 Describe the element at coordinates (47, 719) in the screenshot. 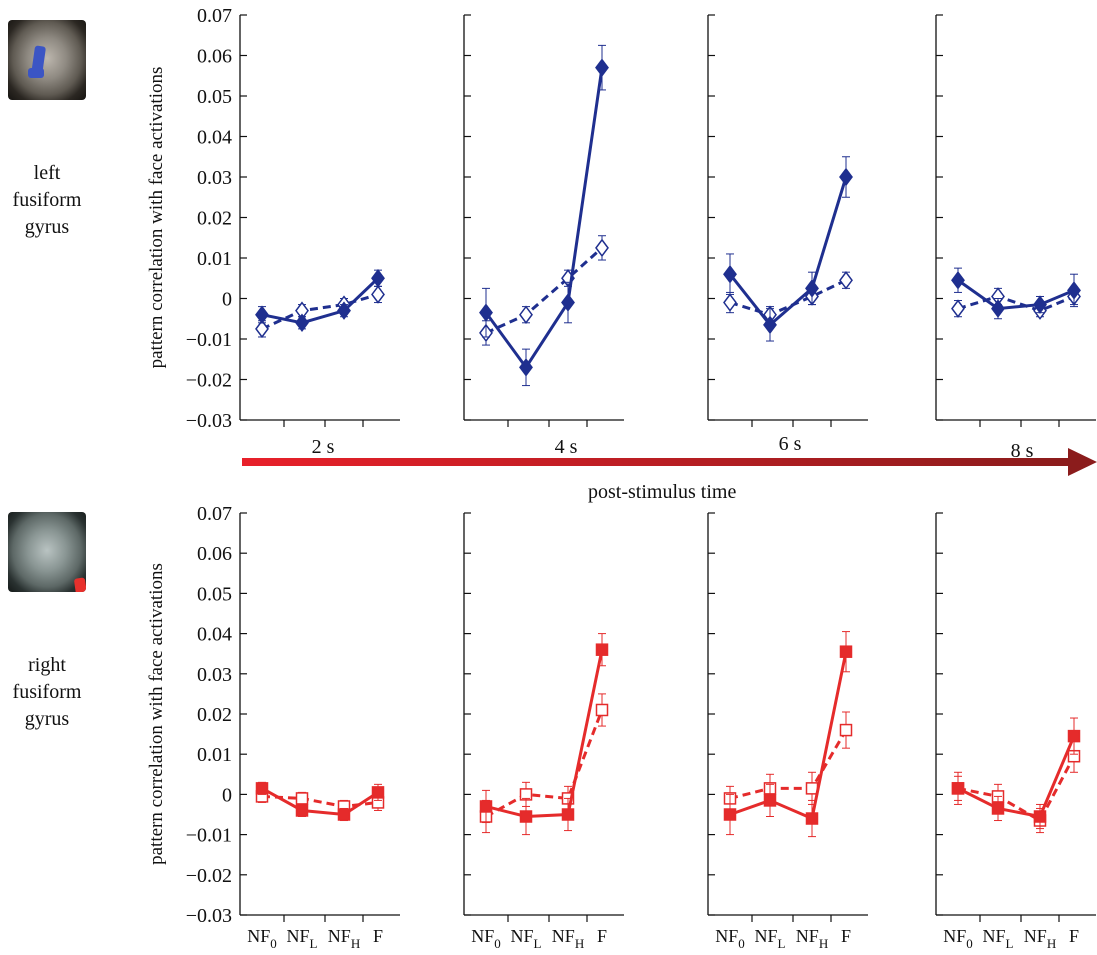

I see `region-label-right-line3: gyrus` at that location.